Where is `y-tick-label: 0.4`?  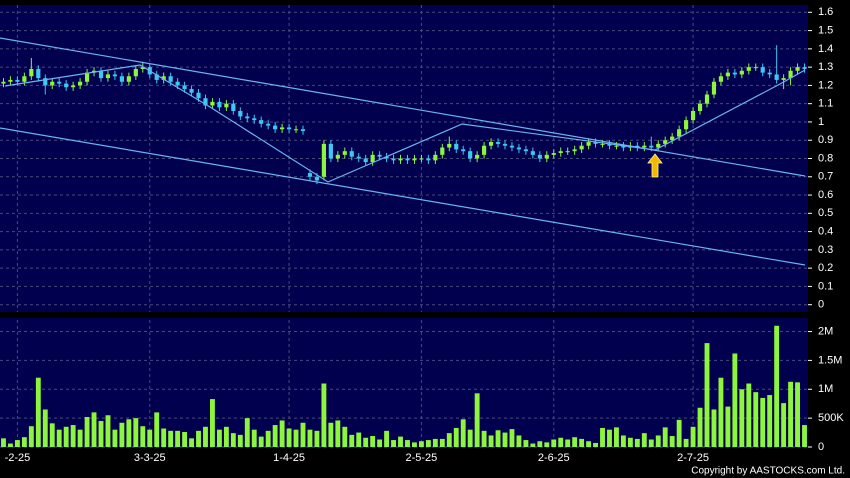
y-tick-label: 0.4 is located at coordinates (825, 232).